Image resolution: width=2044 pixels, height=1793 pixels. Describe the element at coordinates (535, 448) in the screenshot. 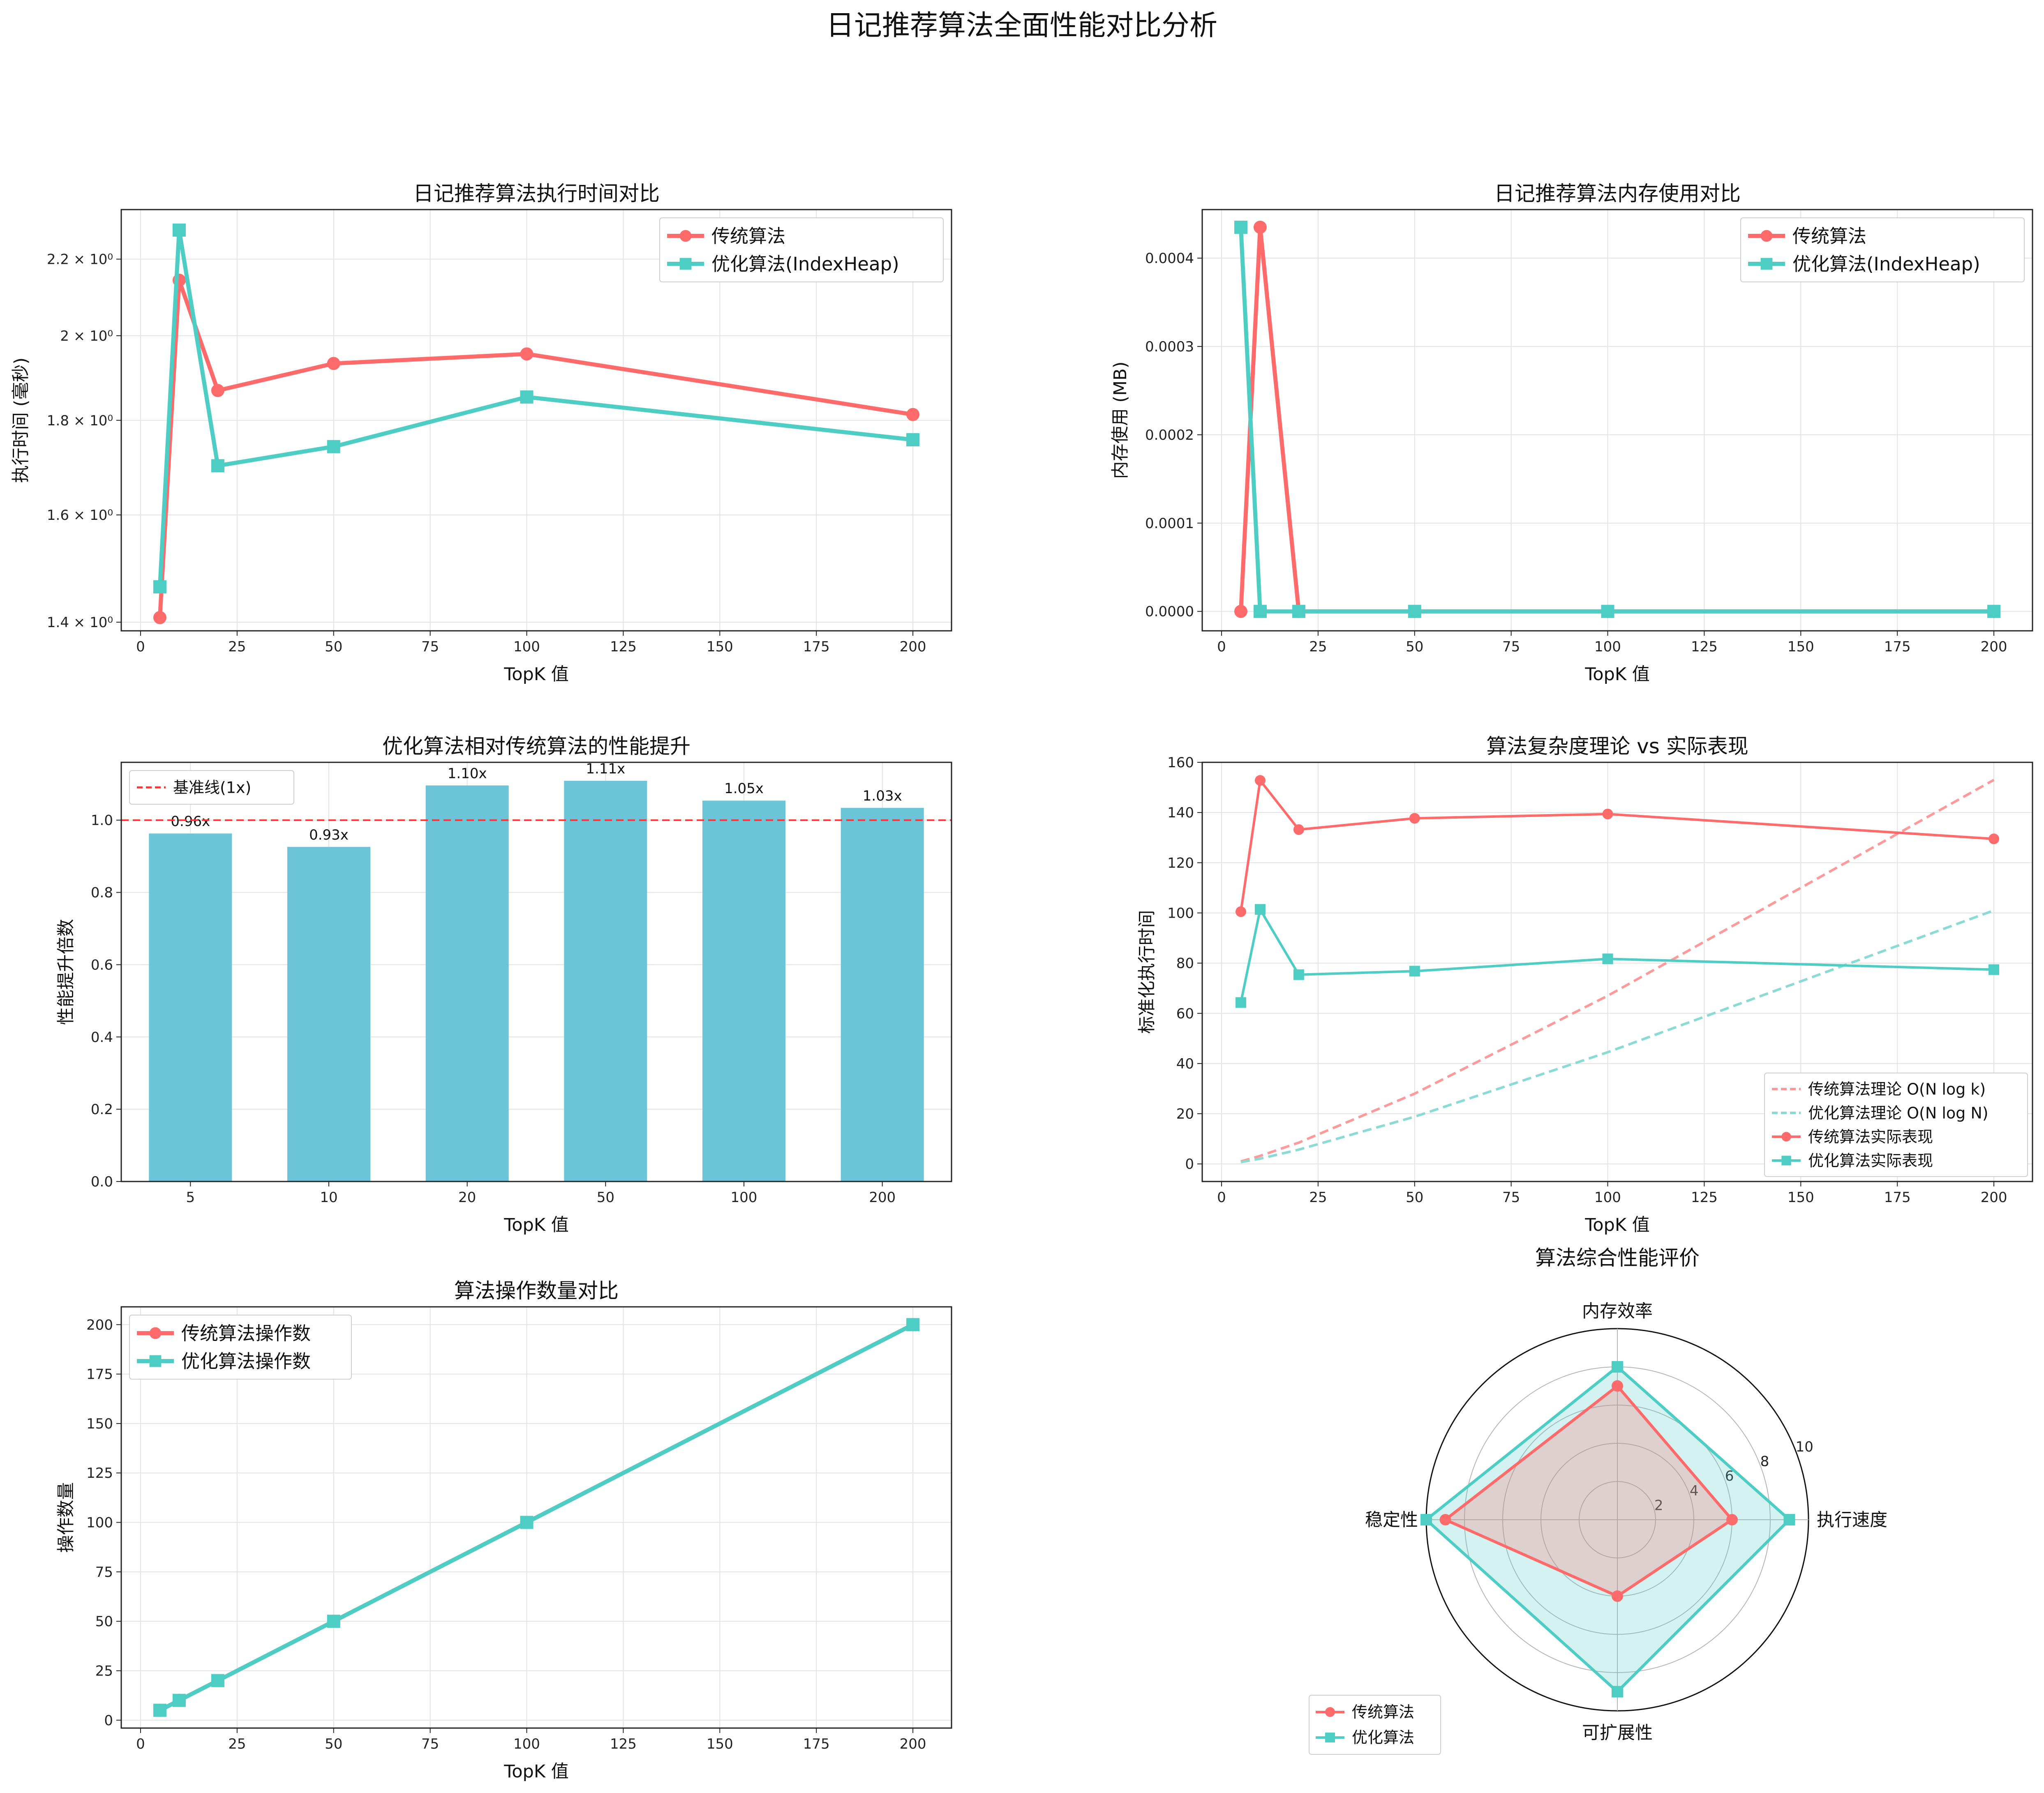

I see `series-line` at that location.